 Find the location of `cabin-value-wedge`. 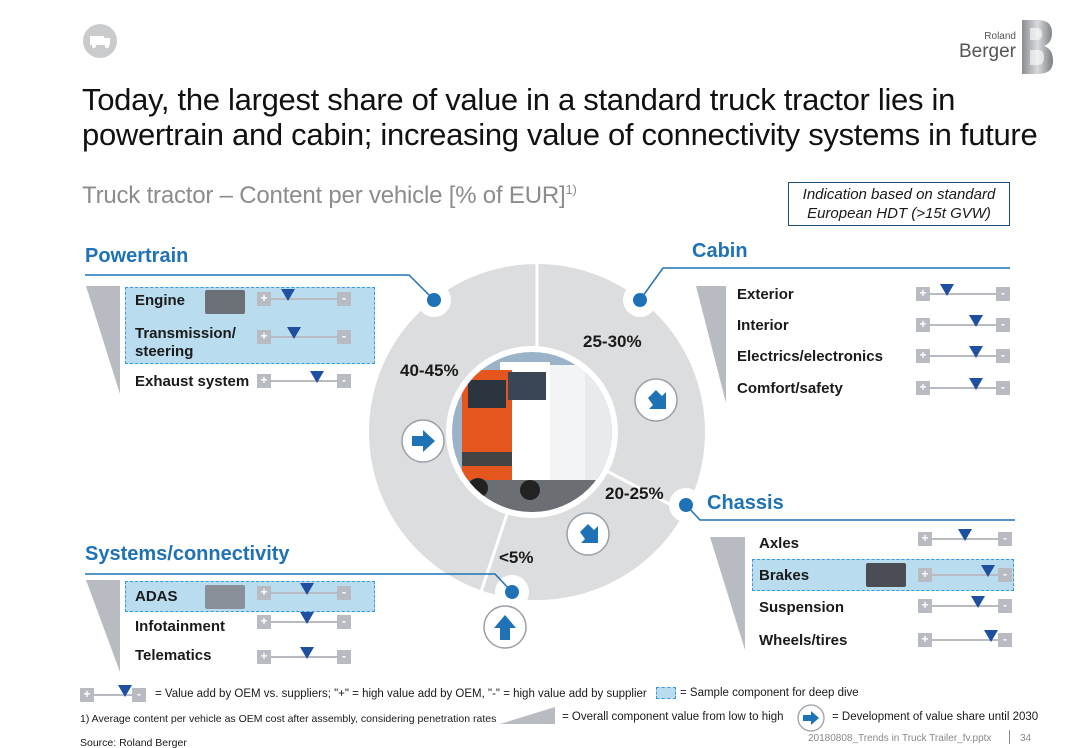

cabin-value-wedge is located at coordinates (711, 344).